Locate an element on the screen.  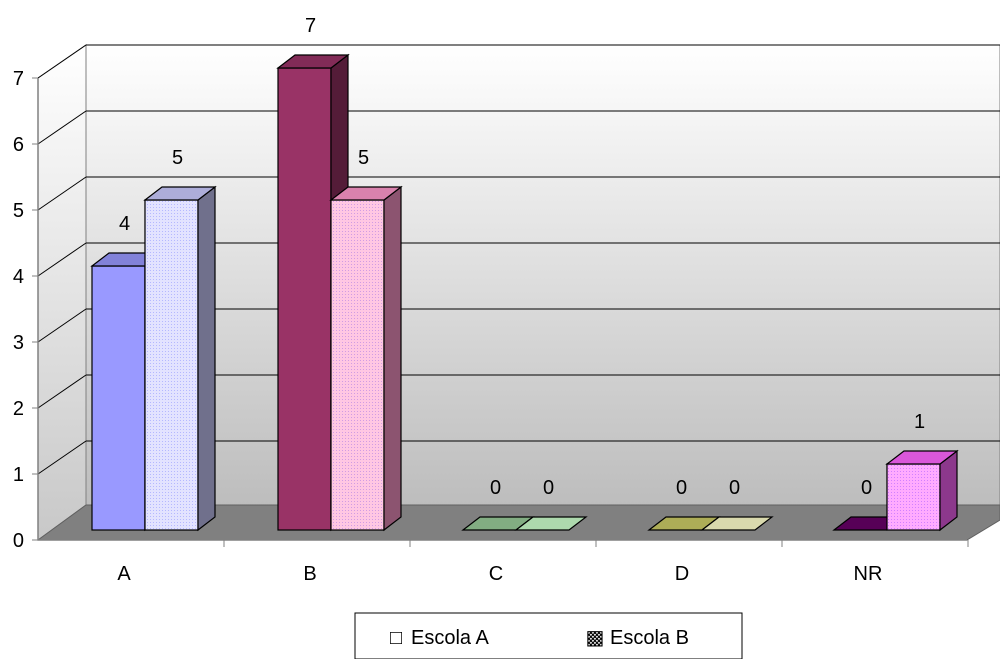
bar-d-escola-b is located at coordinates (737, 523).